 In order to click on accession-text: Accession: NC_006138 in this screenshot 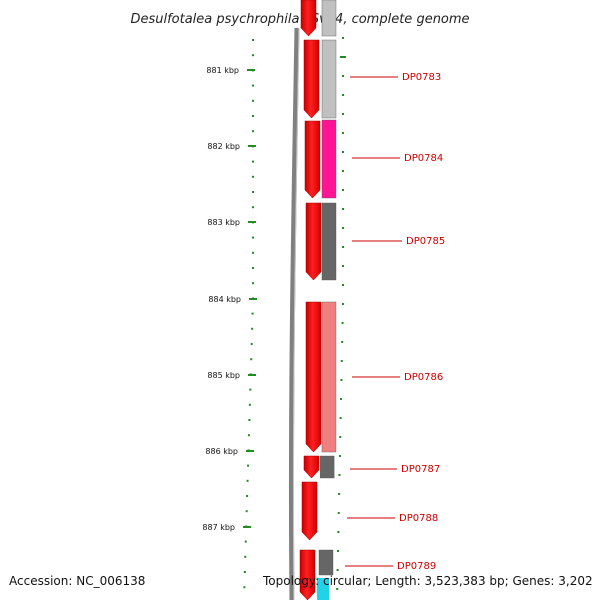, I will do `click(77, 581)`.